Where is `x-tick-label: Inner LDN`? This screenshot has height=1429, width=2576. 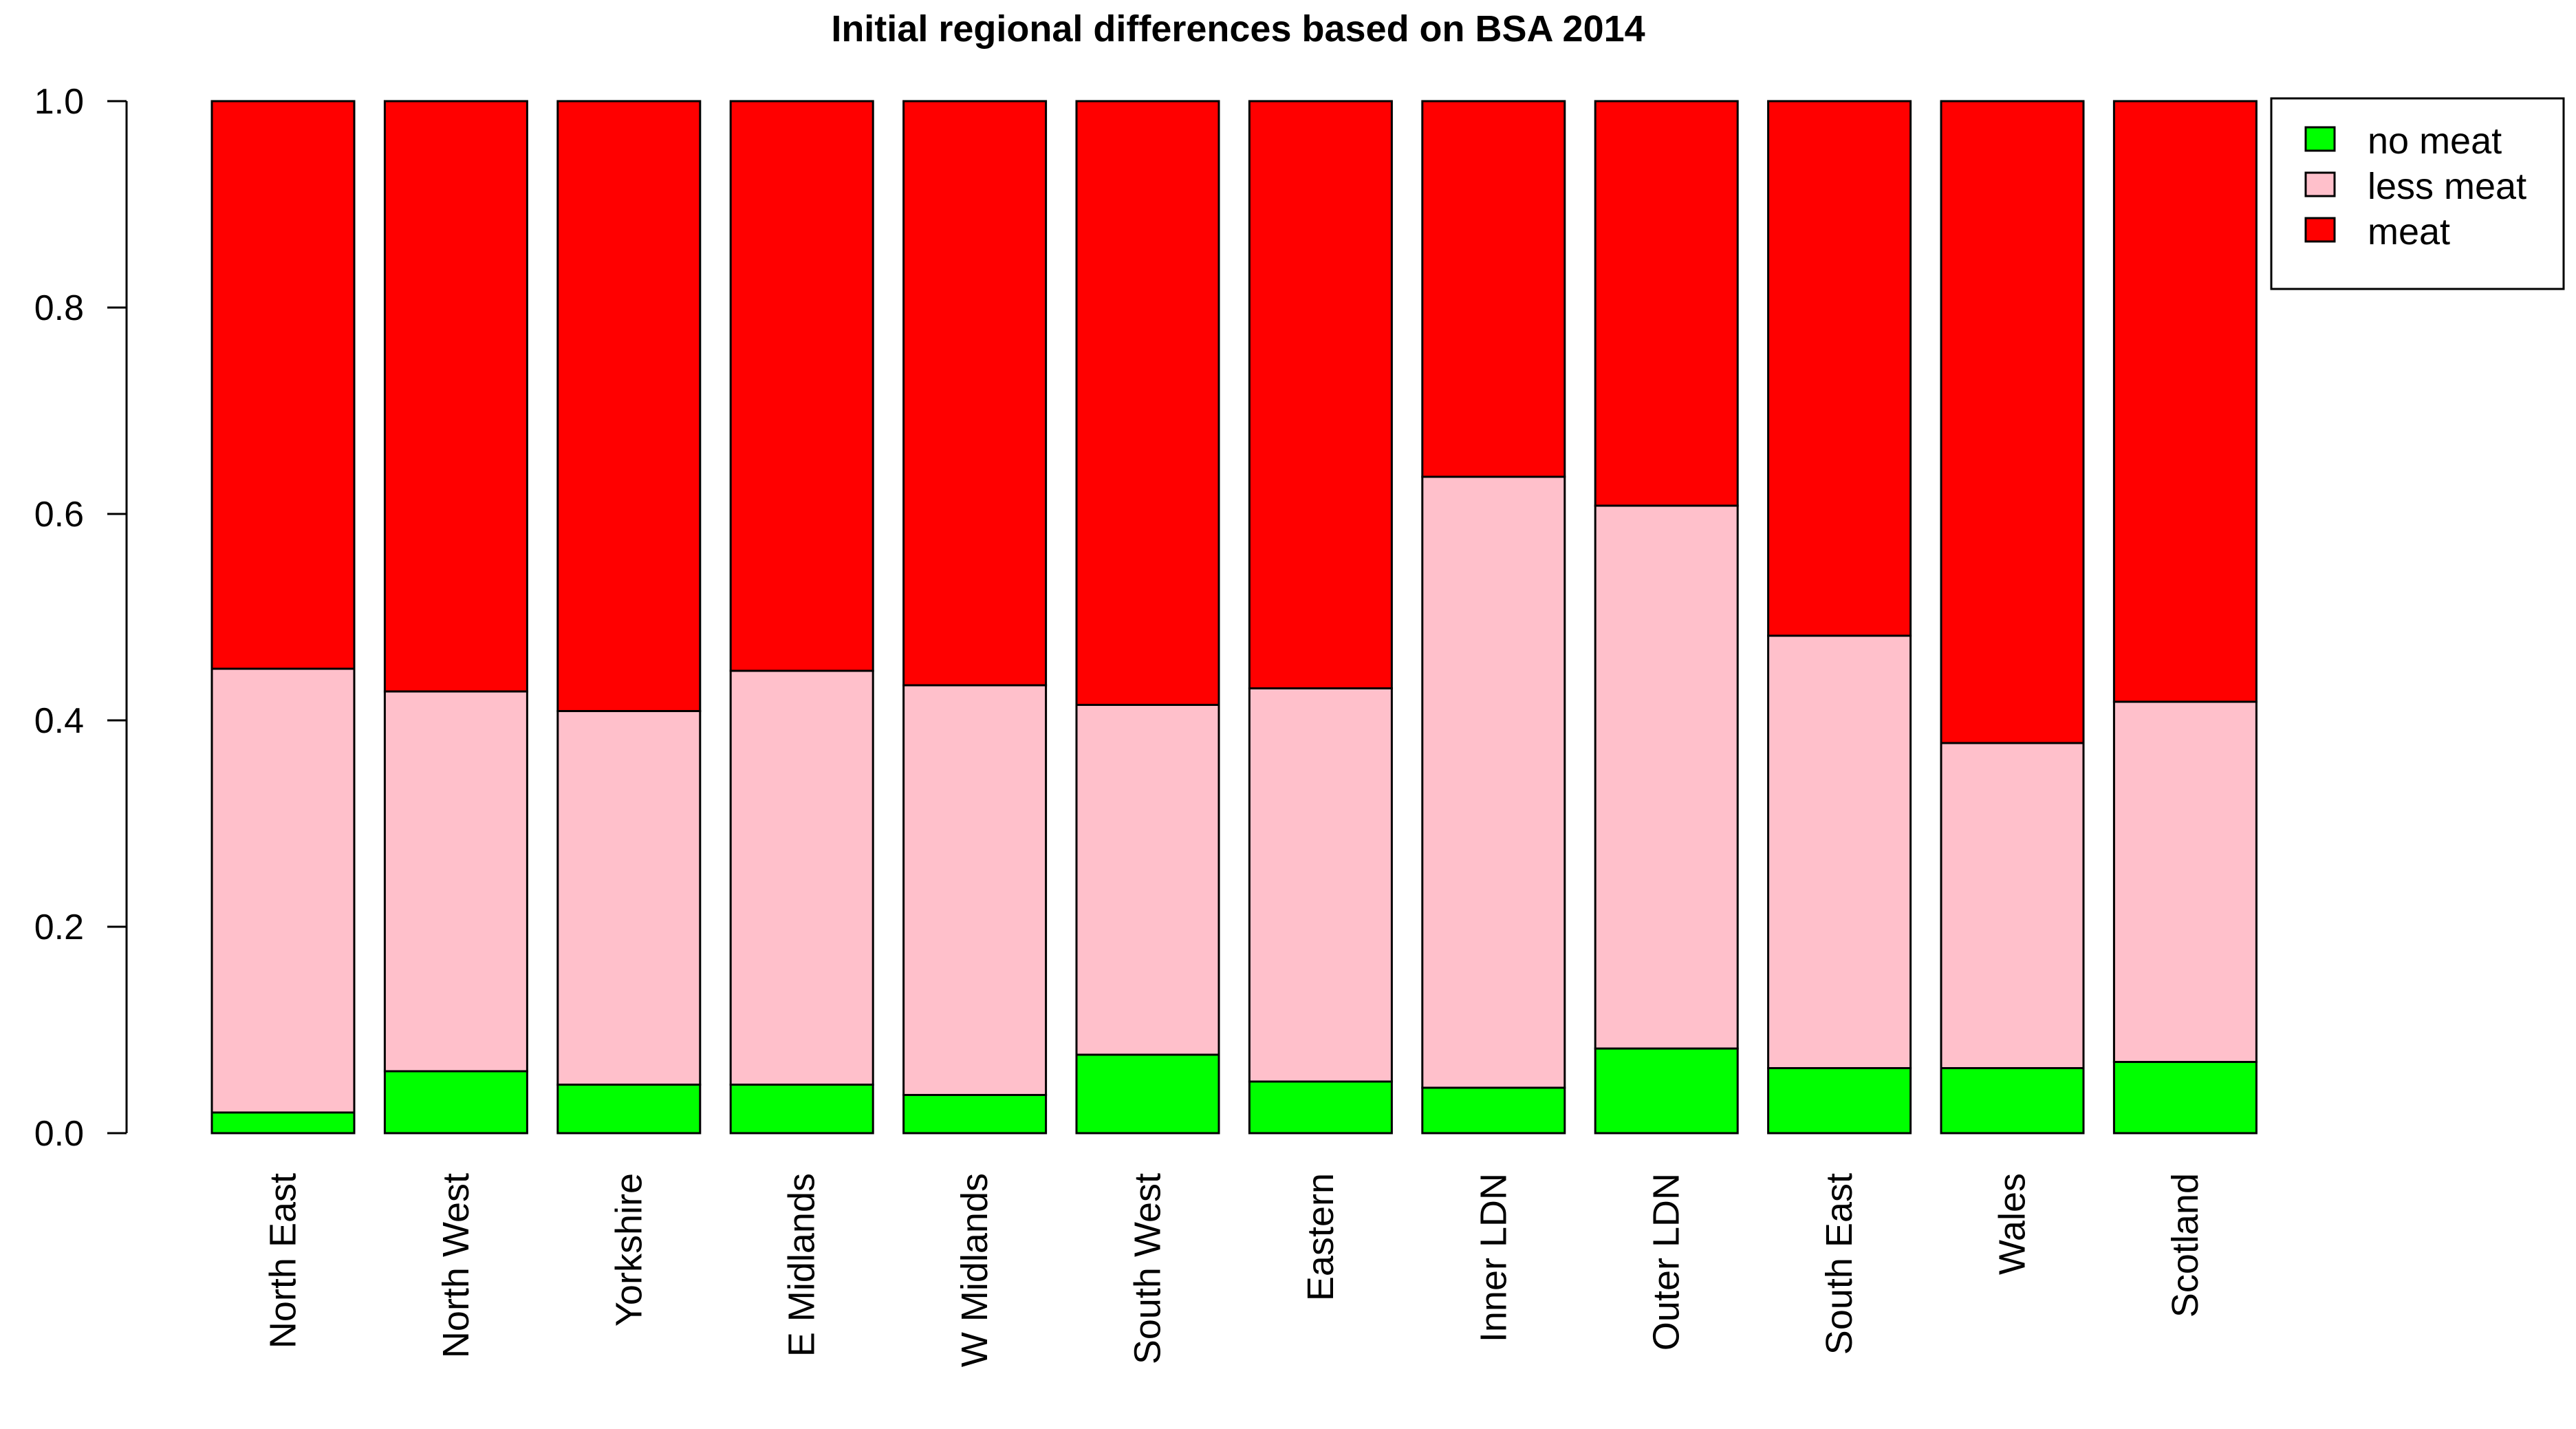 x-tick-label: Inner LDN is located at coordinates (1494, 1257).